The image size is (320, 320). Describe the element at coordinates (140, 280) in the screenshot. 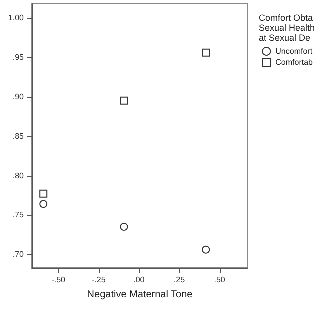

I see `x-tick-label: .00` at that location.